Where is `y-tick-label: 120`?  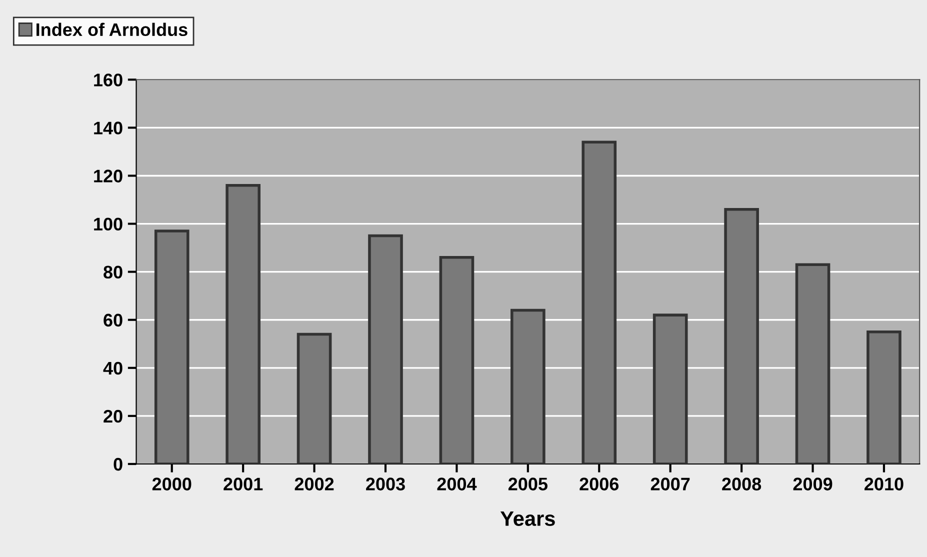
y-tick-label: 120 is located at coordinates (108, 176).